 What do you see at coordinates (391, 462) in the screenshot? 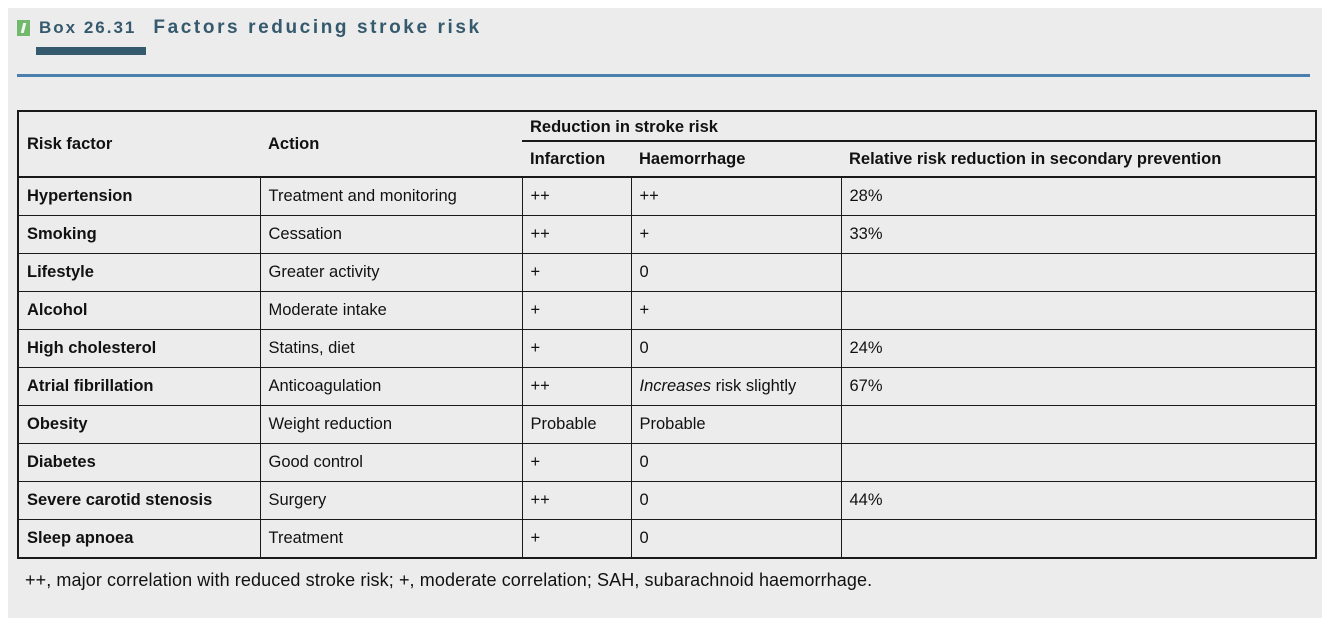
I see `cell-action: Good control` at bounding box center [391, 462].